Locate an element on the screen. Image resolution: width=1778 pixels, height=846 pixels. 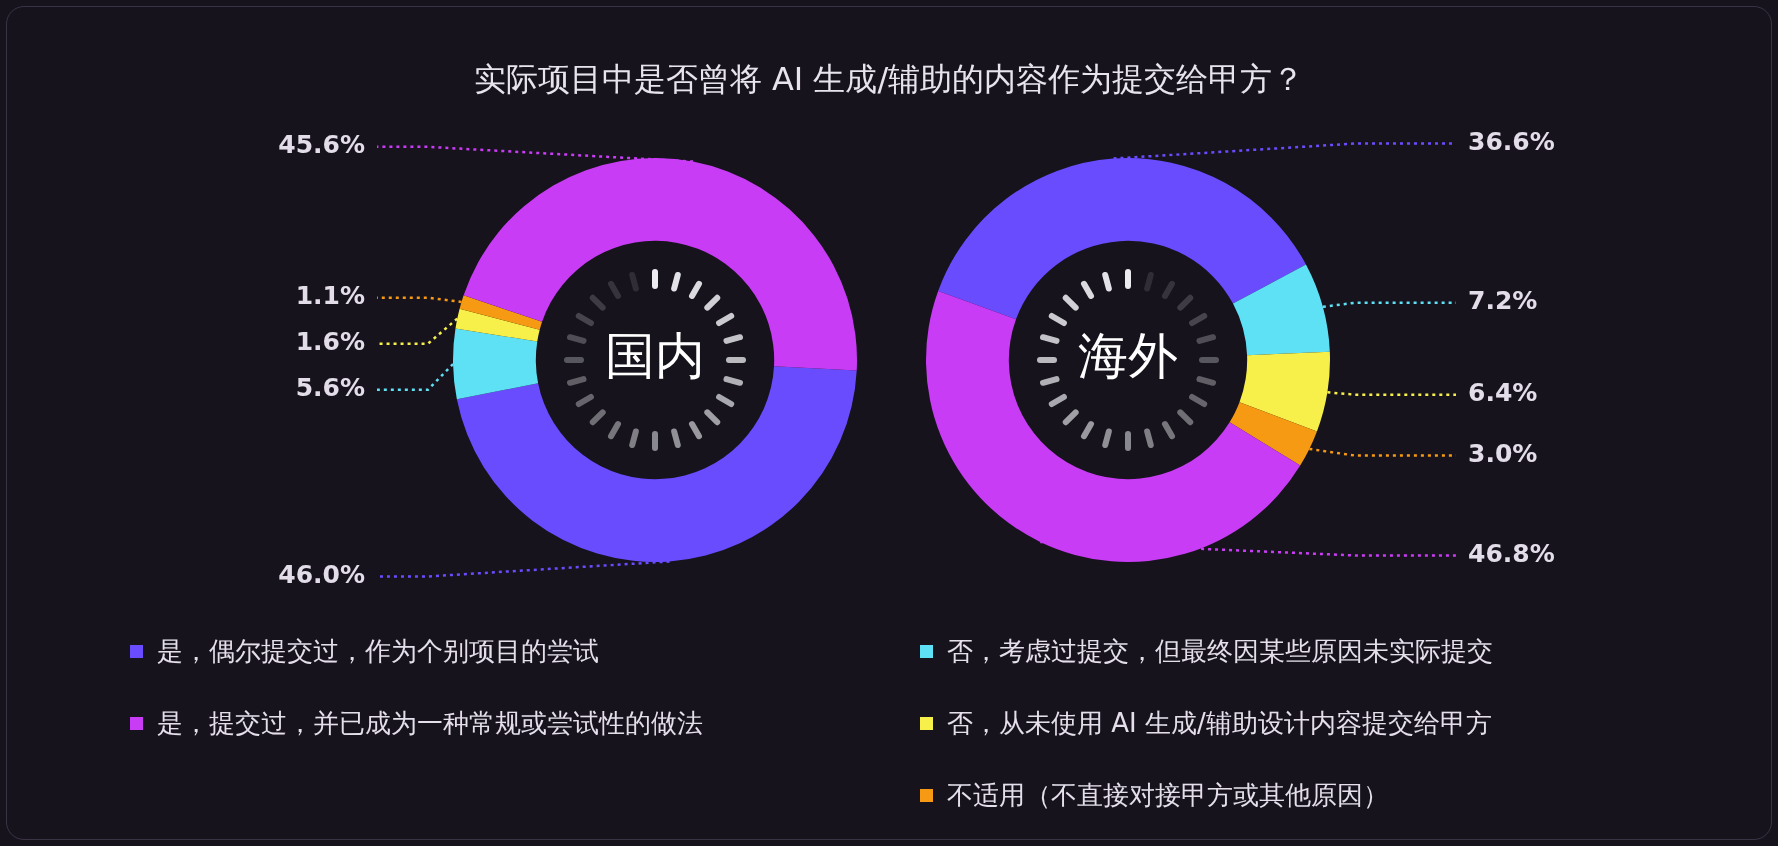
legend-label: 否，考虑过提交，但最终因某些原因未实际提交 is located at coordinates (1220, 651).